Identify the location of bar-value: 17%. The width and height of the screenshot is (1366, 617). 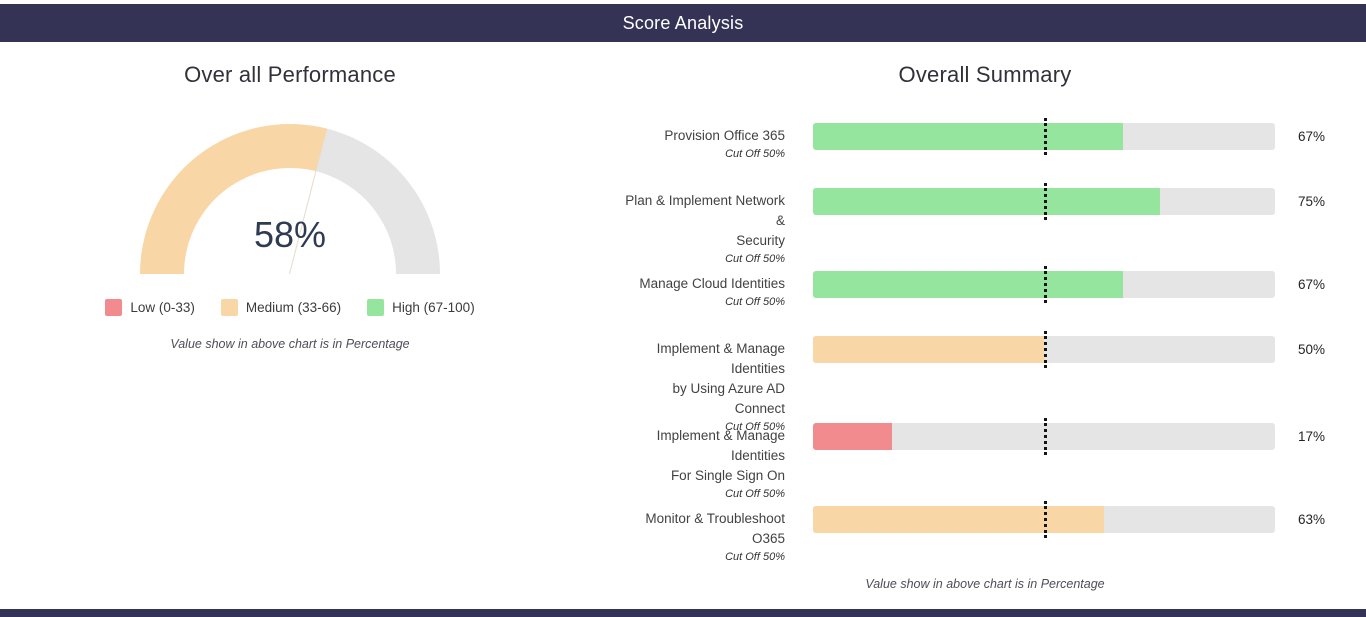
(1312, 436).